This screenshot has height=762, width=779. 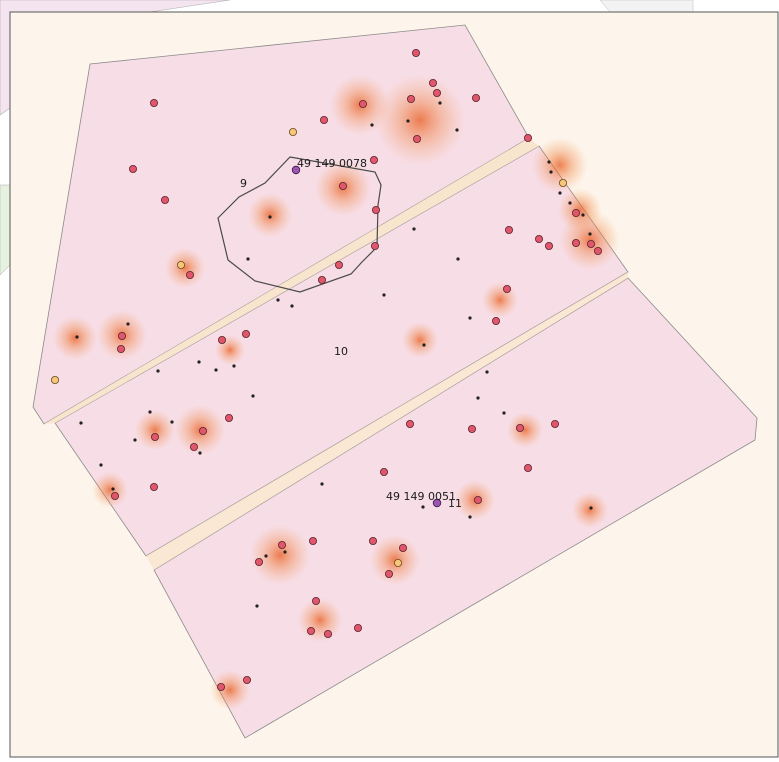 I want to click on parcel-label-9: 9, so click(x=243, y=183).